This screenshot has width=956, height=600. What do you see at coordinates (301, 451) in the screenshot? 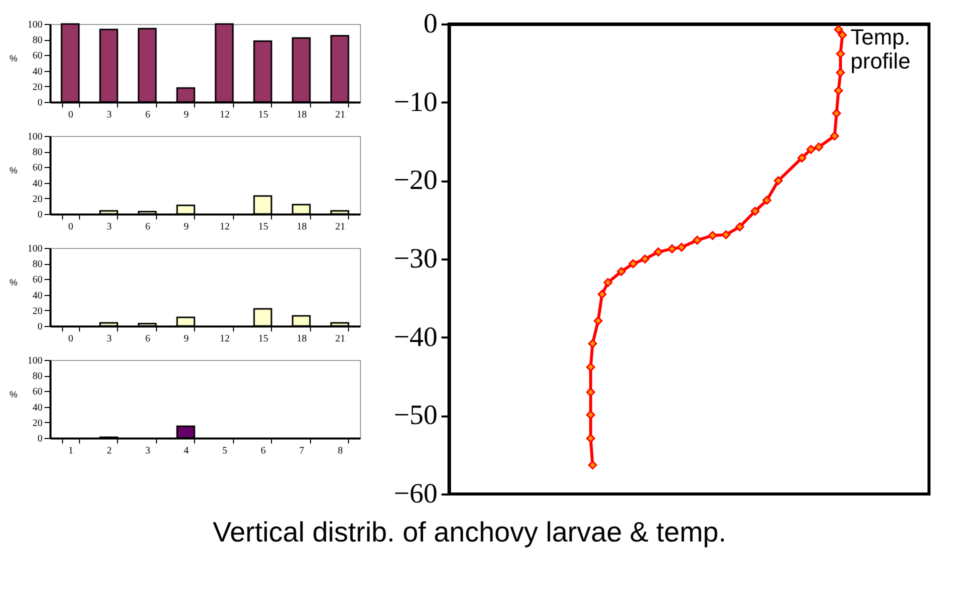
I see `x-tick-label: 7` at bounding box center [301, 451].